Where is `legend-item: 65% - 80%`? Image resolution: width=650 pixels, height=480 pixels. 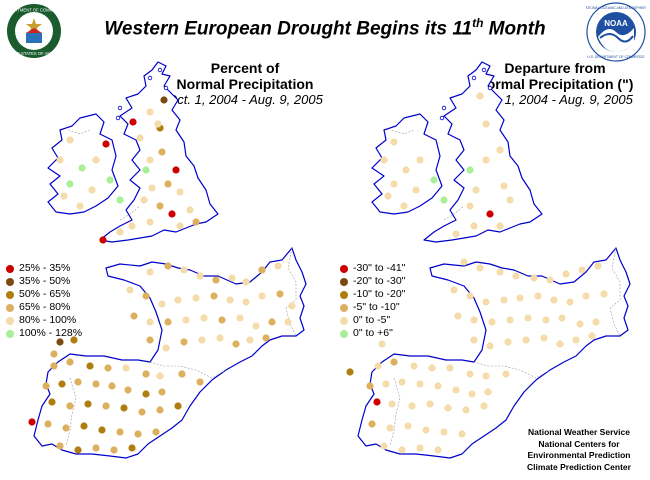
legend-item: 65% - 80% is located at coordinates (44, 307).